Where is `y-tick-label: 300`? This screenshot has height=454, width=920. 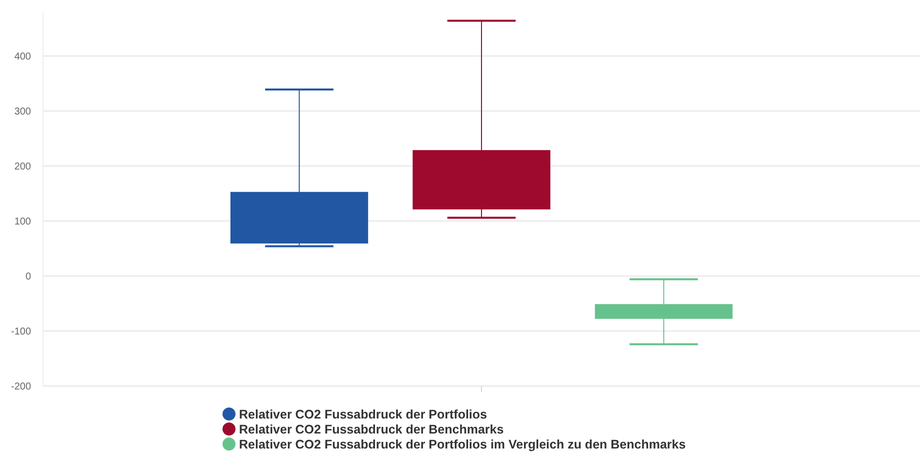 y-tick-label: 300 is located at coordinates (23, 112).